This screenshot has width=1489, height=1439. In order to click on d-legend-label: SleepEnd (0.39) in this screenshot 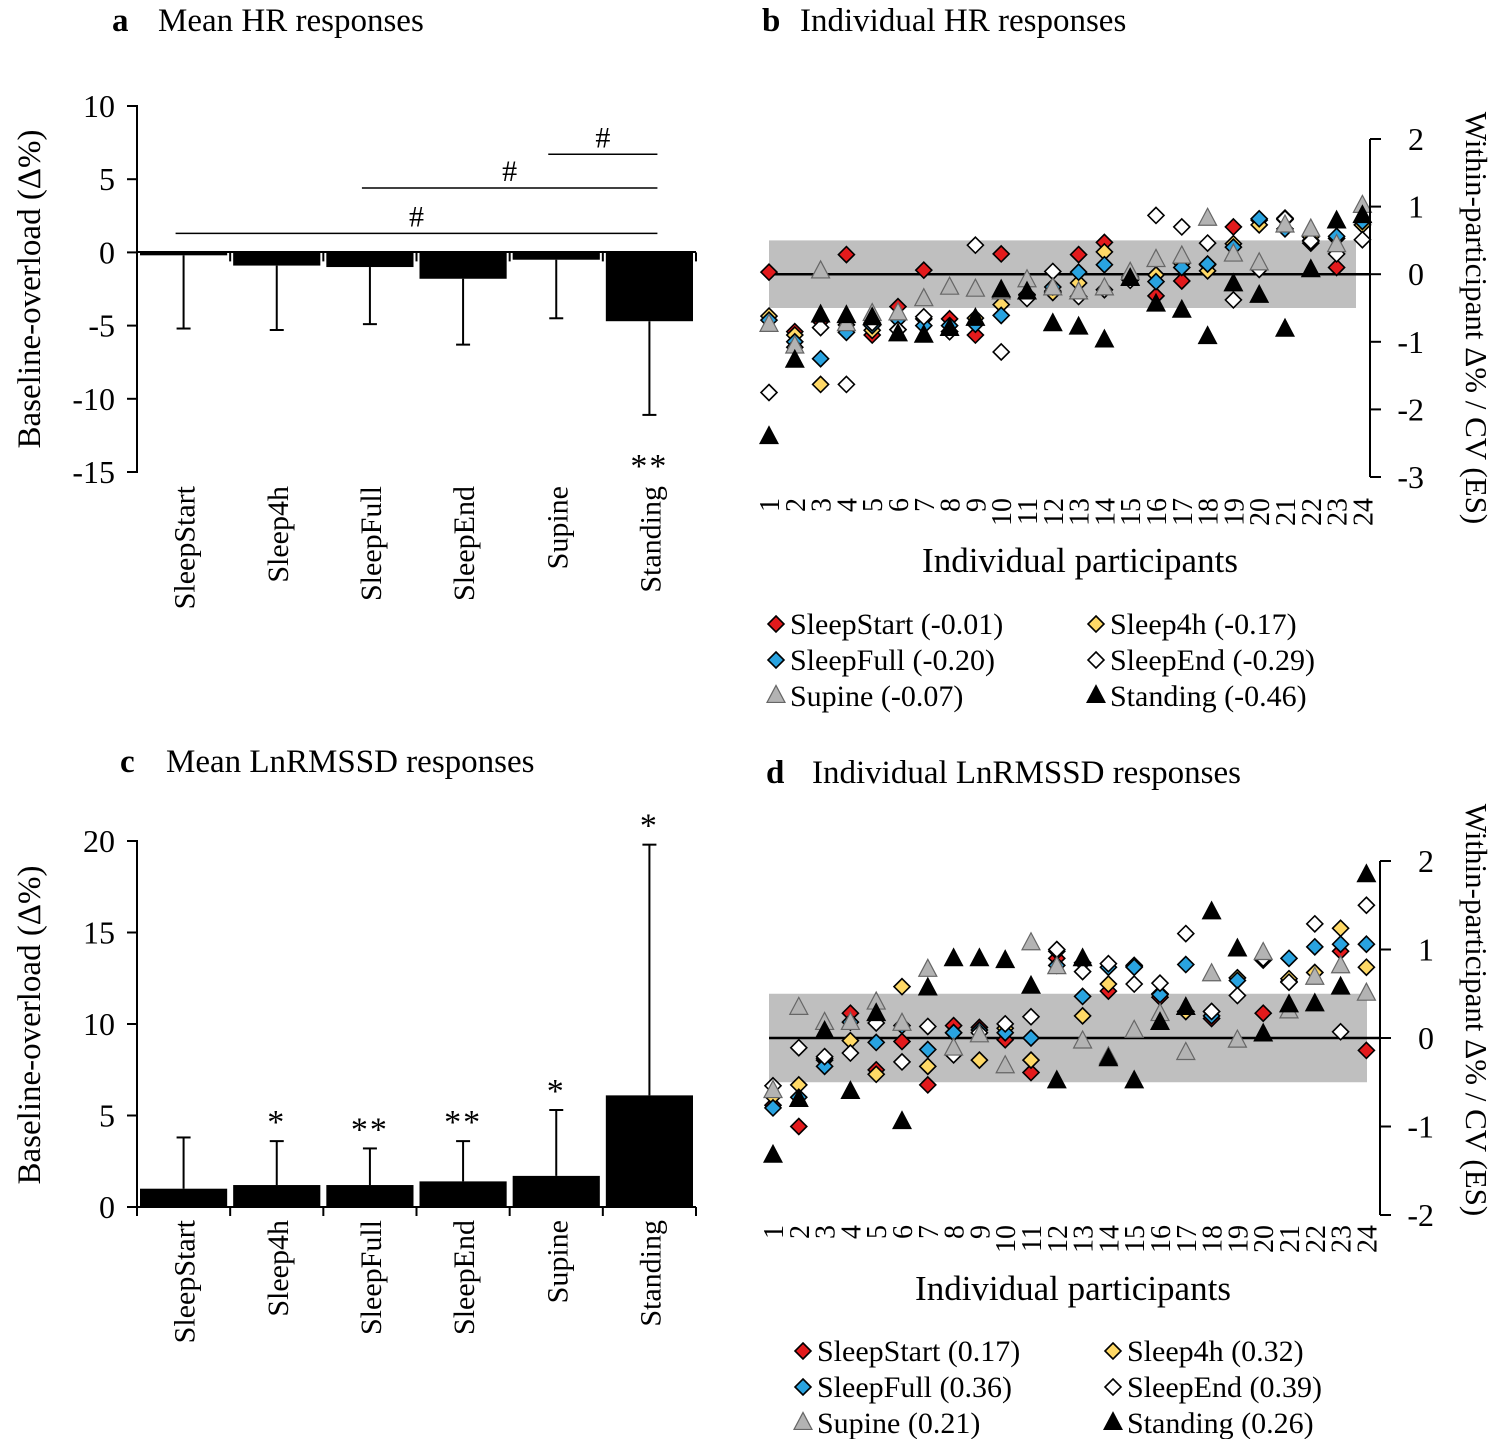, I will do `click(1224, 1387)`.